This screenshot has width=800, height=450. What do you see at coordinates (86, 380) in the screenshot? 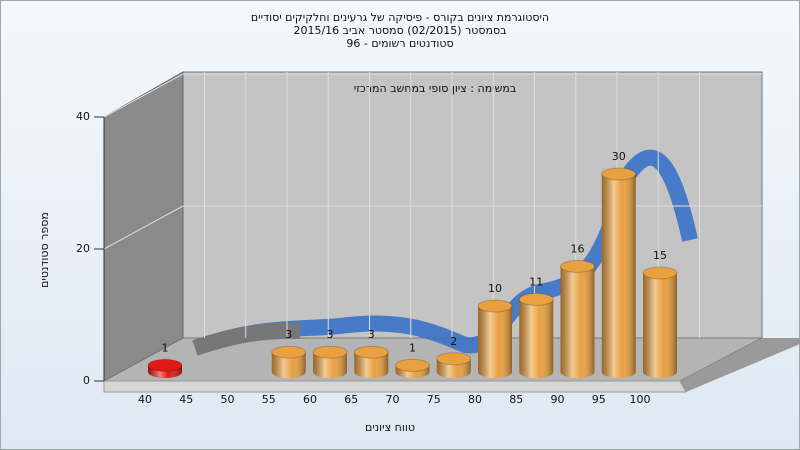
I see `y-tick-label: 0` at bounding box center [86, 380].